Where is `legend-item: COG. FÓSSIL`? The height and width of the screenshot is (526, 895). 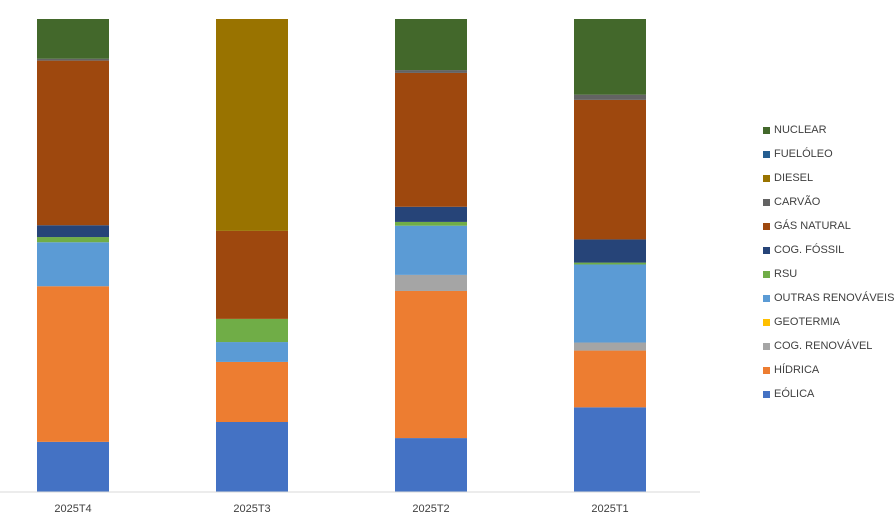 legend-item: COG. FÓSSIL is located at coordinates (829, 250).